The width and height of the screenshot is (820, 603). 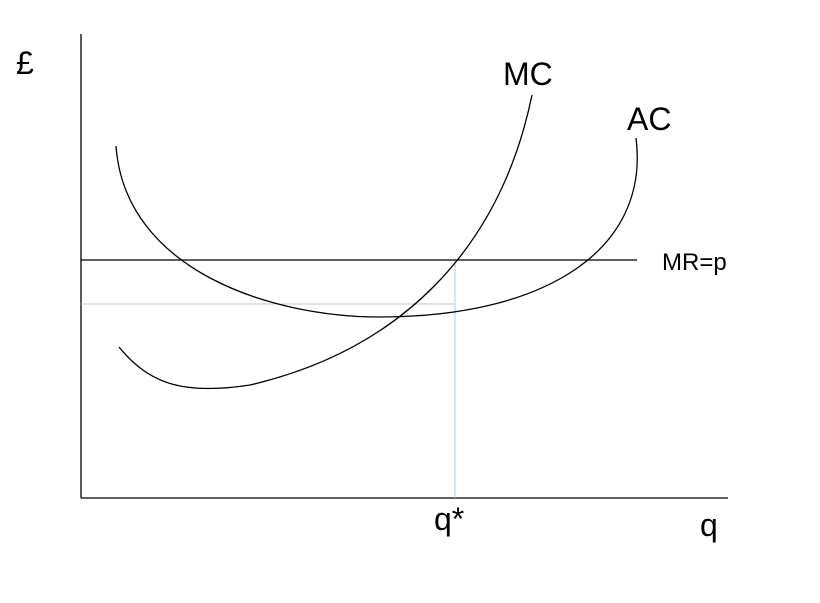 I want to click on mc-curve-label: MC, so click(x=528, y=74).